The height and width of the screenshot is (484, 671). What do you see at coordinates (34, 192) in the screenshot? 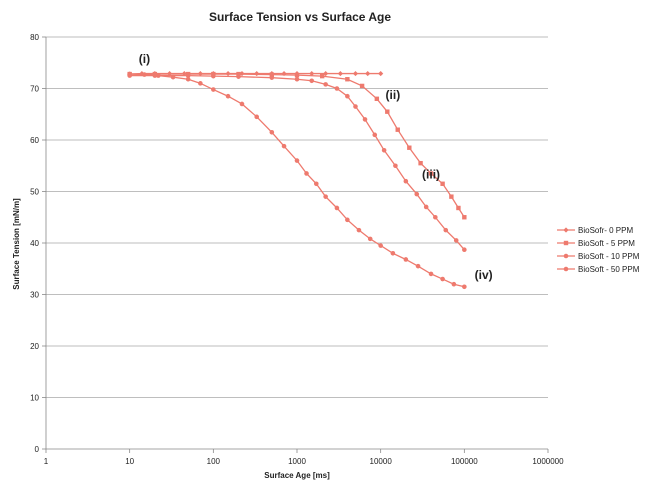
I see `y-tick-label: 50` at bounding box center [34, 192].